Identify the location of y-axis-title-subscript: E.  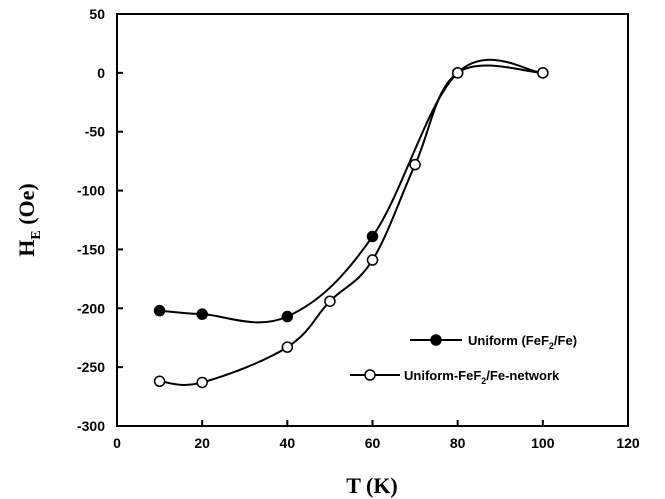
(36, 234).